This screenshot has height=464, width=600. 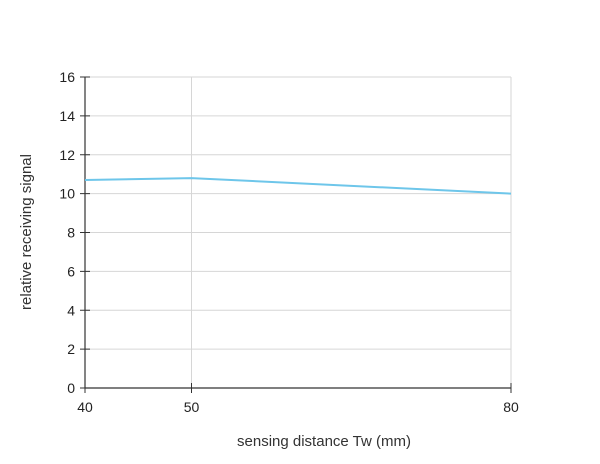 I want to click on series, so click(x=298, y=186).